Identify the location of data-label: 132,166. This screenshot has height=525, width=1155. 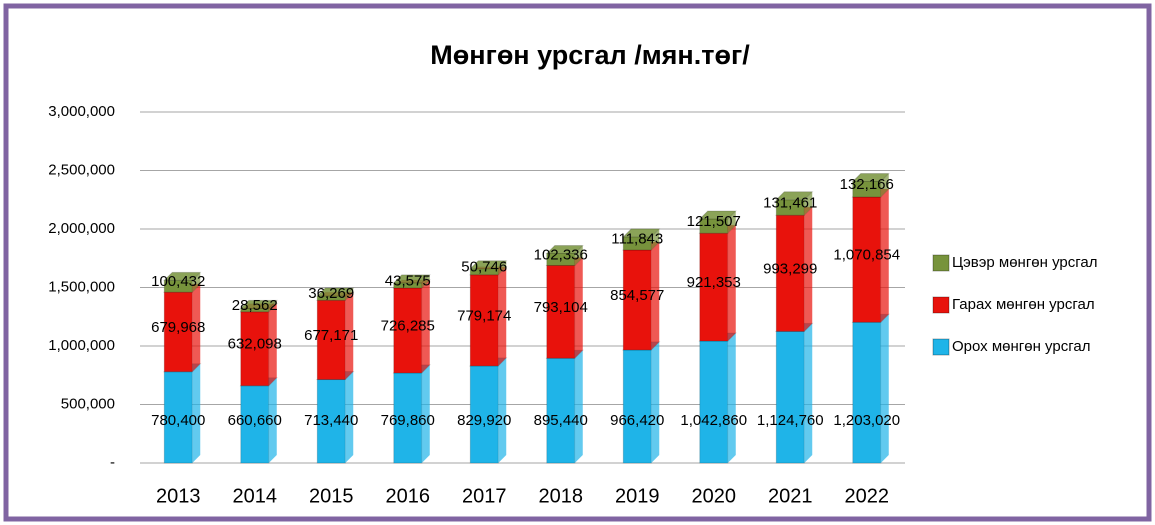
(867, 184).